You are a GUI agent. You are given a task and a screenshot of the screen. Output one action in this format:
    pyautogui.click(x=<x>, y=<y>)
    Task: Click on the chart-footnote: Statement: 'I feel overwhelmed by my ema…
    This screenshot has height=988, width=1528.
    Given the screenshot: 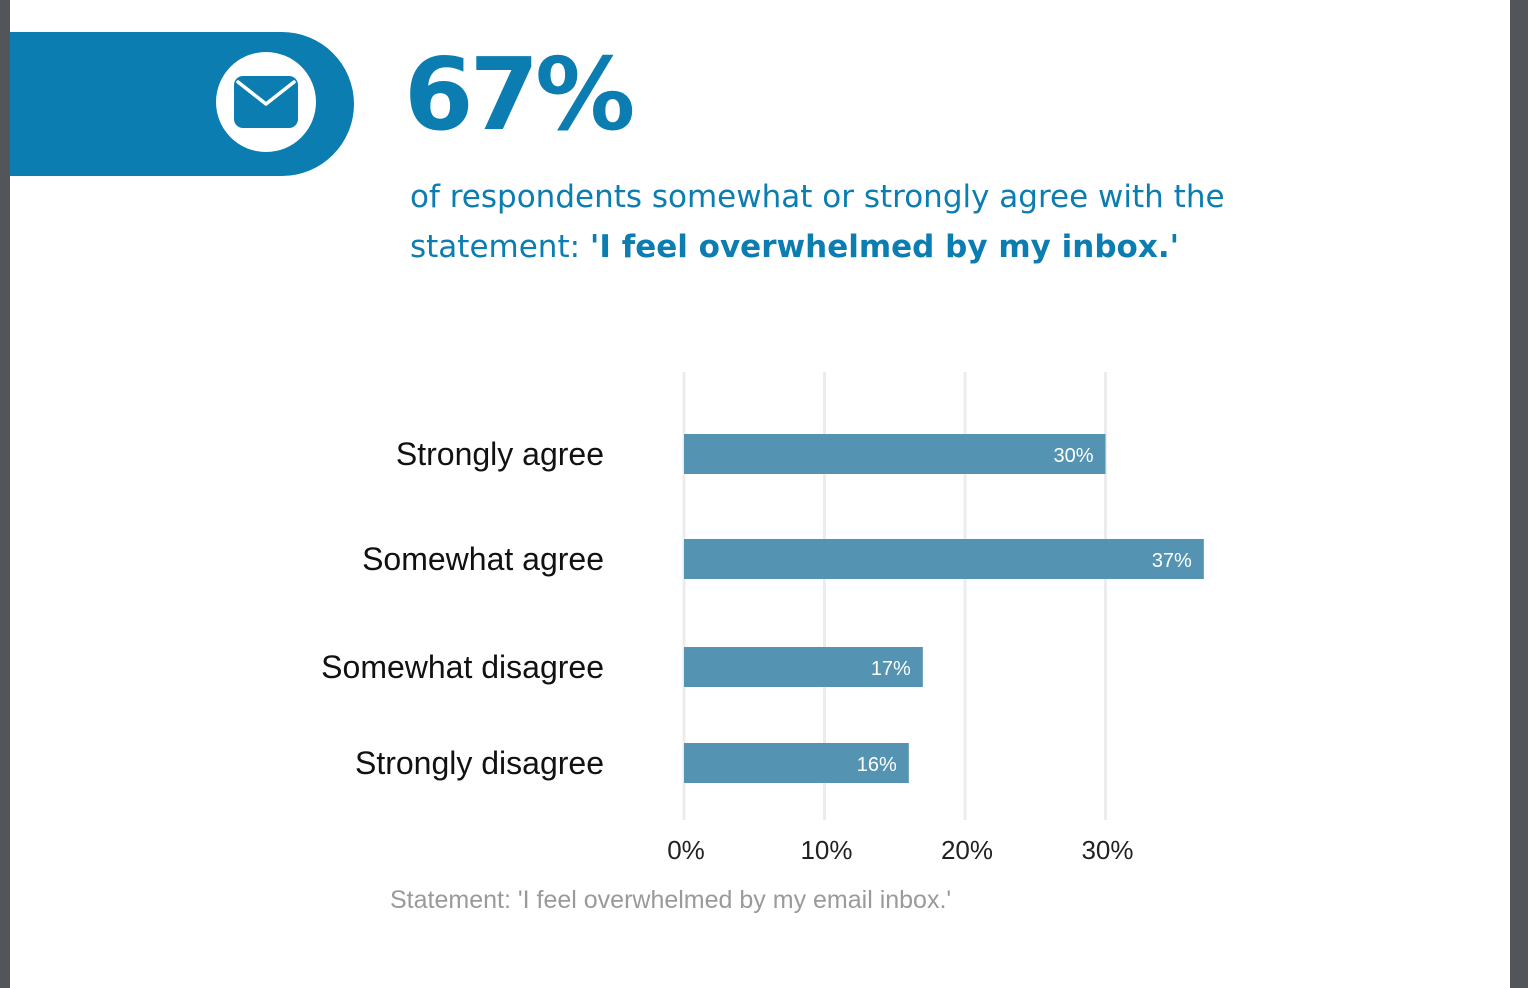 What is the action you would take?
    pyautogui.click(x=671, y=900)
    